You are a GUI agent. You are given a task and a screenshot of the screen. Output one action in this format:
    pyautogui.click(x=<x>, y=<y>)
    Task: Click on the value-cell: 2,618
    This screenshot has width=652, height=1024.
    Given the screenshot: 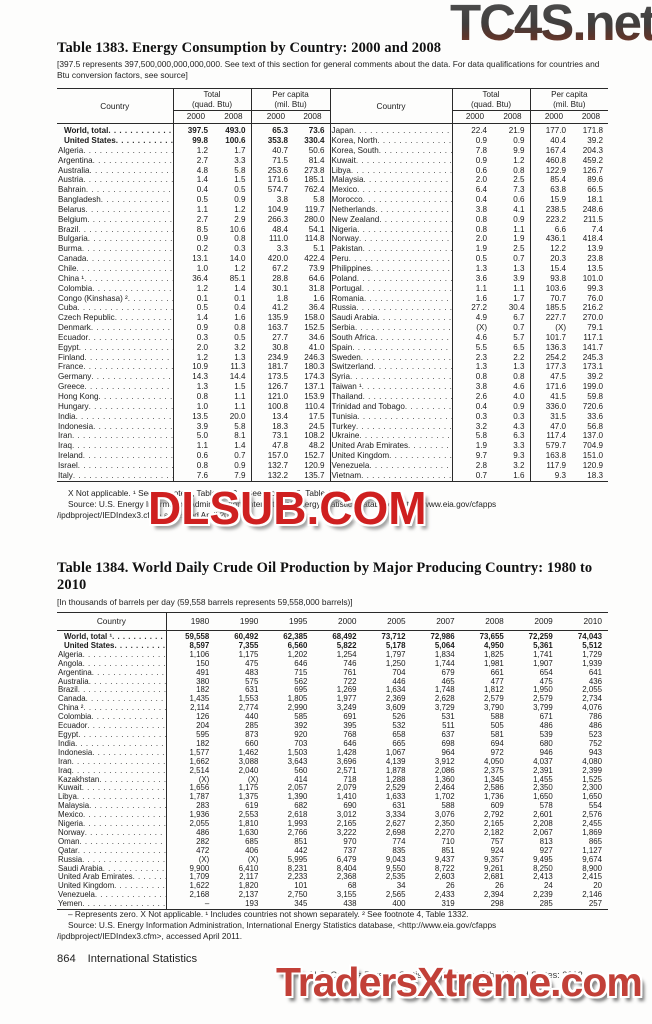 What is the action you would take?
    pyautogui.click(x=297, y=815)
    